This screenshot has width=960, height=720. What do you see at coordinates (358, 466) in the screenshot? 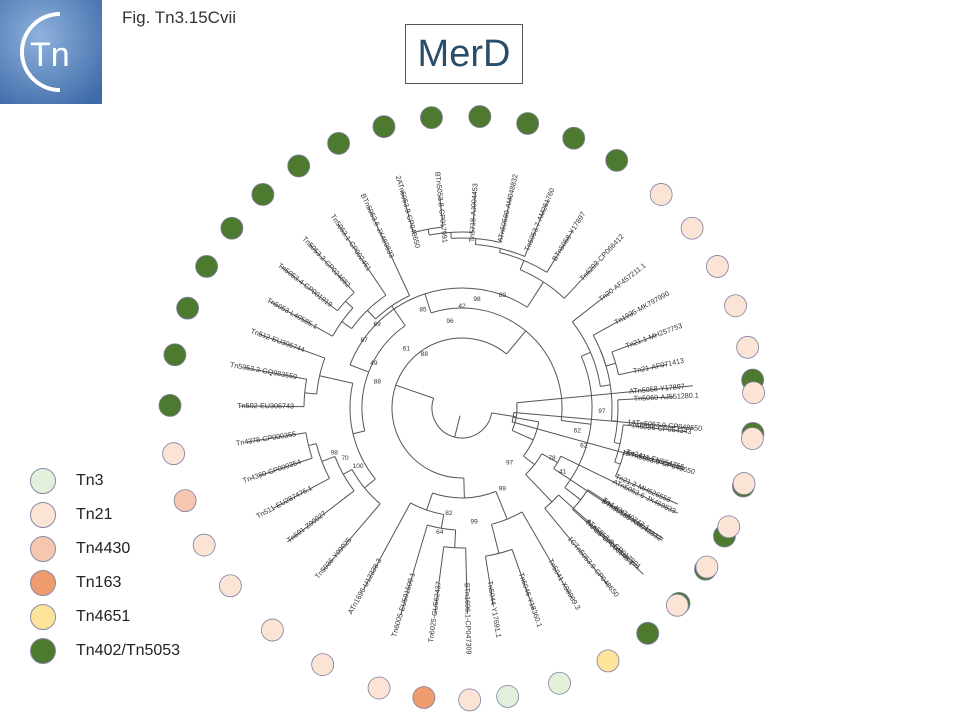
I see `support-value: 100` at bounding box center [358, 466].